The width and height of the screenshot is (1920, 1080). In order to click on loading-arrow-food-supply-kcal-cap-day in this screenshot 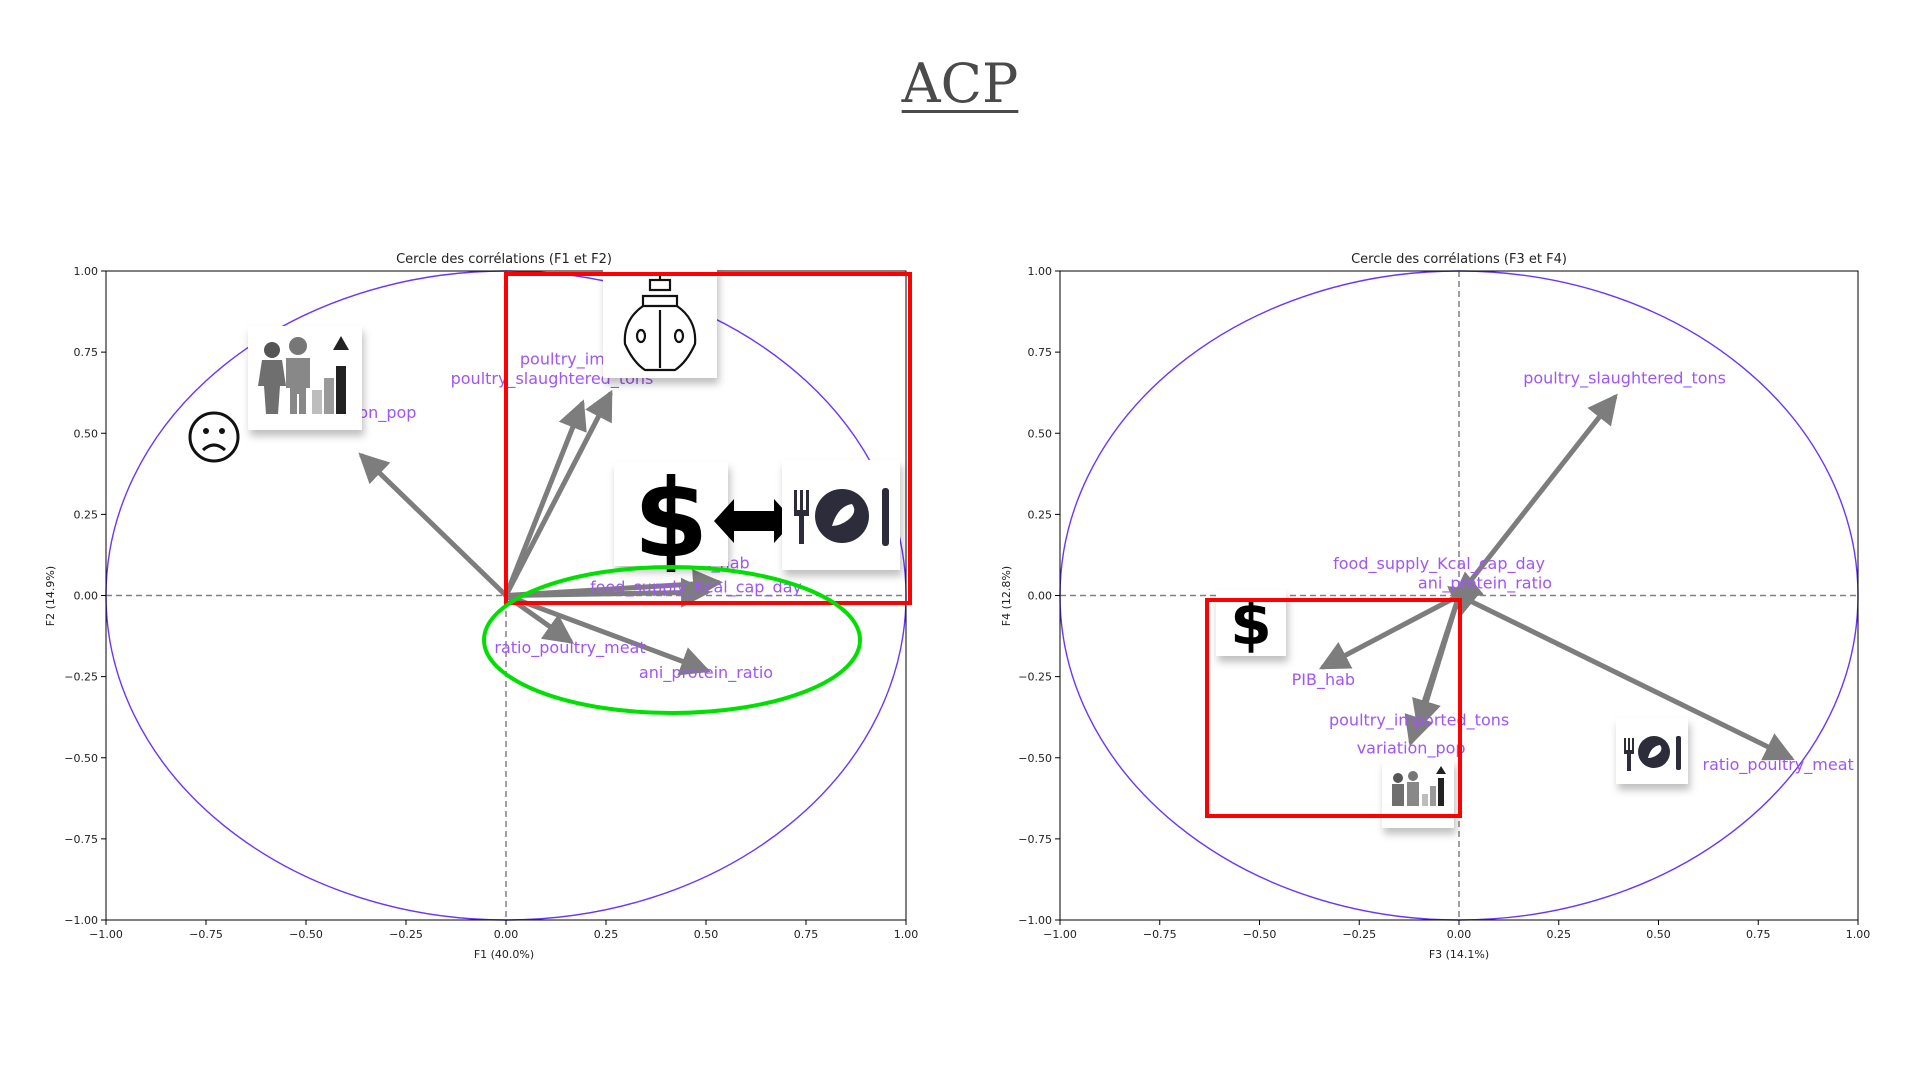, I will do `click(607, 592)`.